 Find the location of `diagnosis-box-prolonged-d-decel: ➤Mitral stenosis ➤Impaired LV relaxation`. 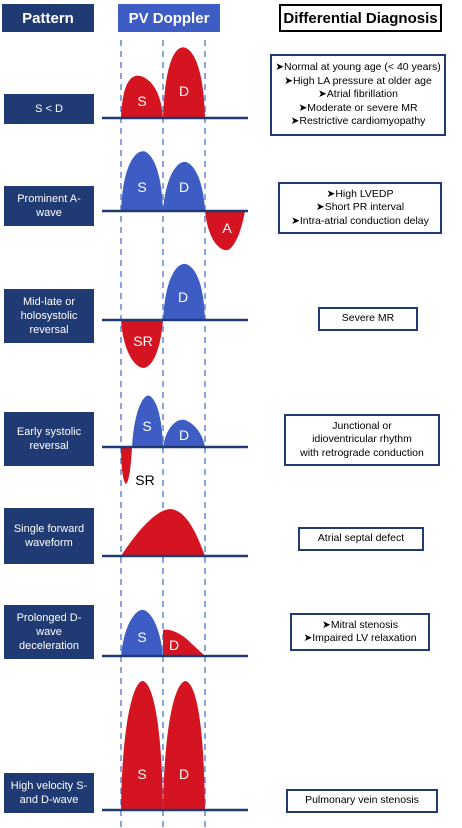

diagnosis-box-prolonged-d-decel: ➤Mitral stenosis ➤Impaired LV relaxation is located at coordinates (360, 632).